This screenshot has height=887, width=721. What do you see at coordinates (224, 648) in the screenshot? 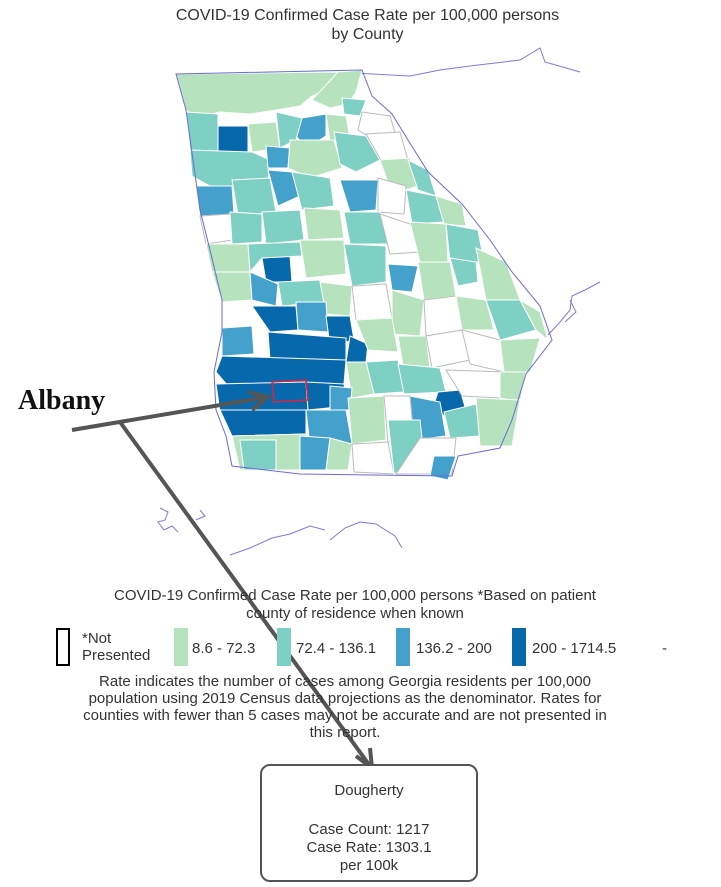
I see `legend-label-8-6-72-3: 8.6 - 72.3` at bounding box center [224, 648].